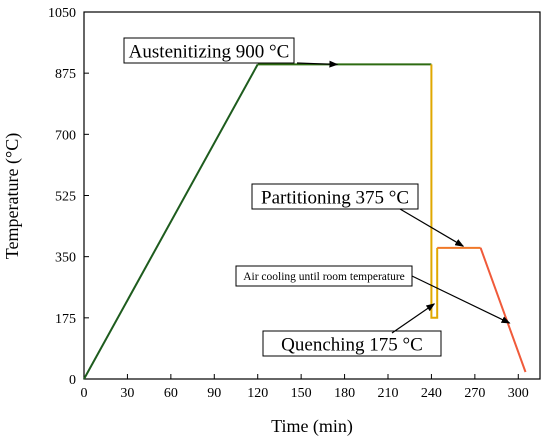 The image size is (550, 443). I want to click on y-tick-label: 700, so click(65, 135).